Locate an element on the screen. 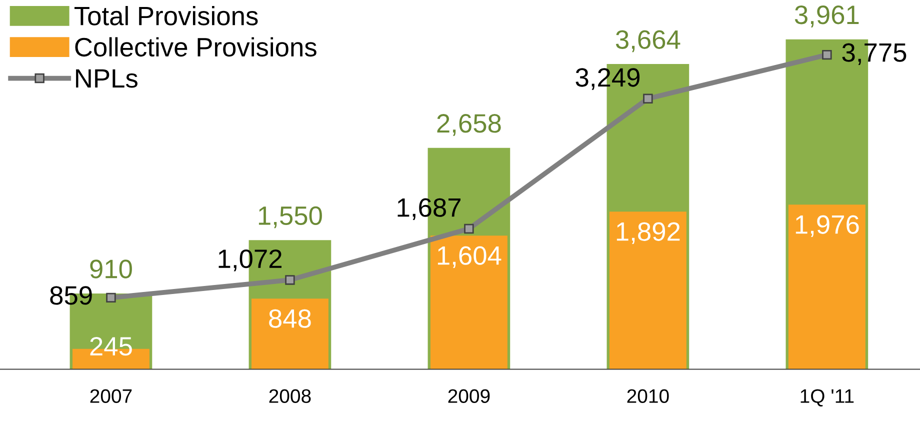 Image resolution: width=920 pixels, height=422 pixels. legend-label: Total Provisions is located at coordinates (166, 16).